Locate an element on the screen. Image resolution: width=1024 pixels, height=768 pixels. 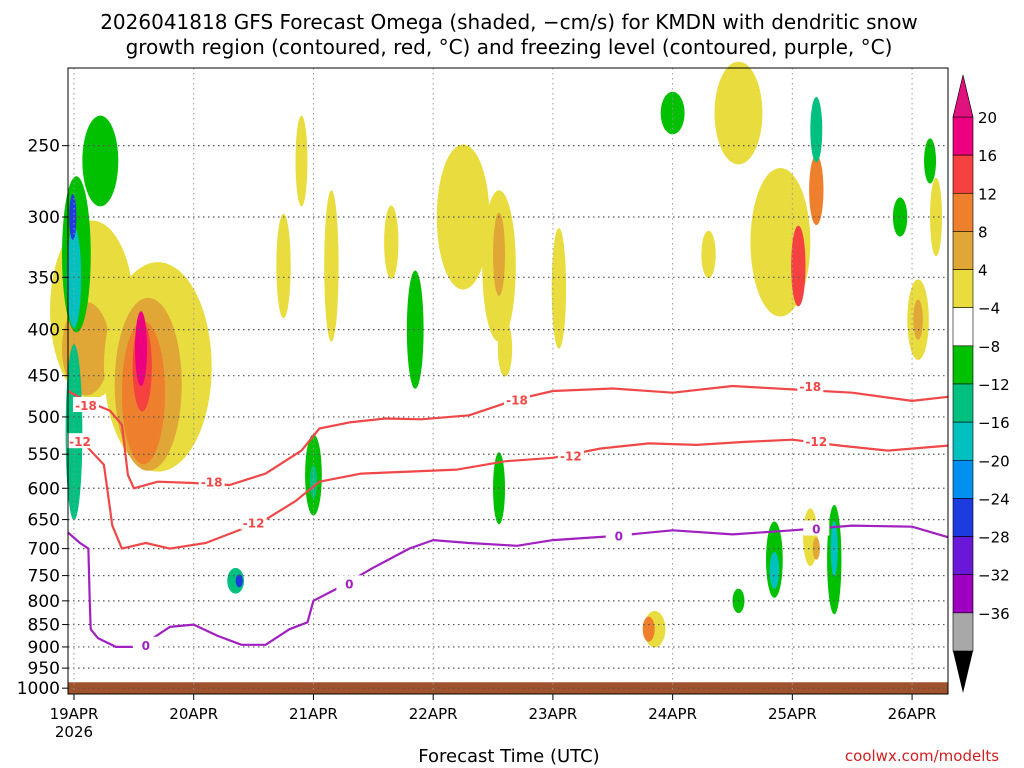
x-tick-label: 25APR is located at coordinates (792, 714).